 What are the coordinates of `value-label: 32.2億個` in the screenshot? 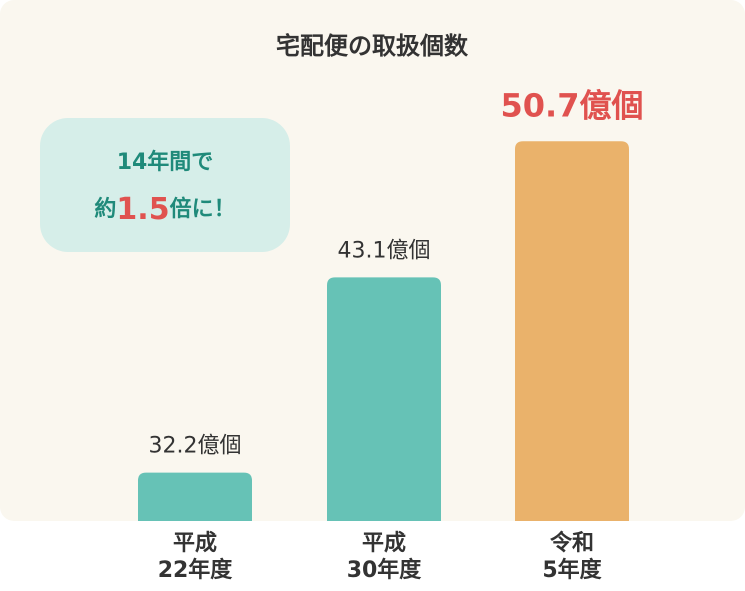 It's located at (195, 446).